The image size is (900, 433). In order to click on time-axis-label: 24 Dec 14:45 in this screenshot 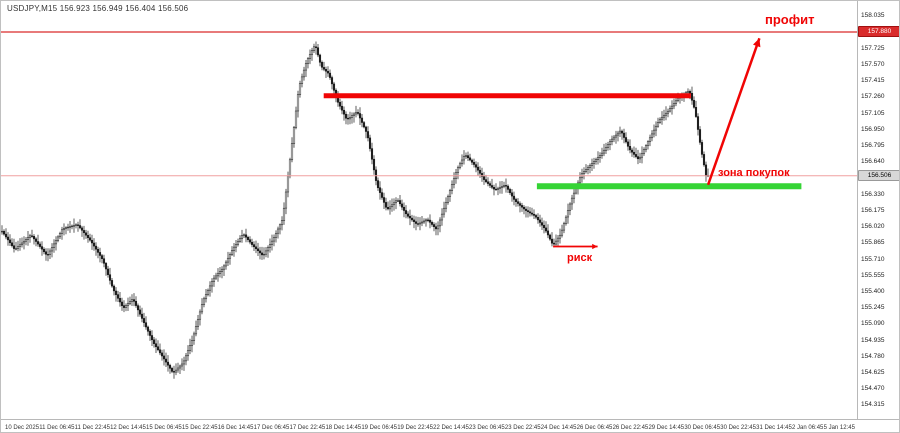, I will do `click(558, 427)`.